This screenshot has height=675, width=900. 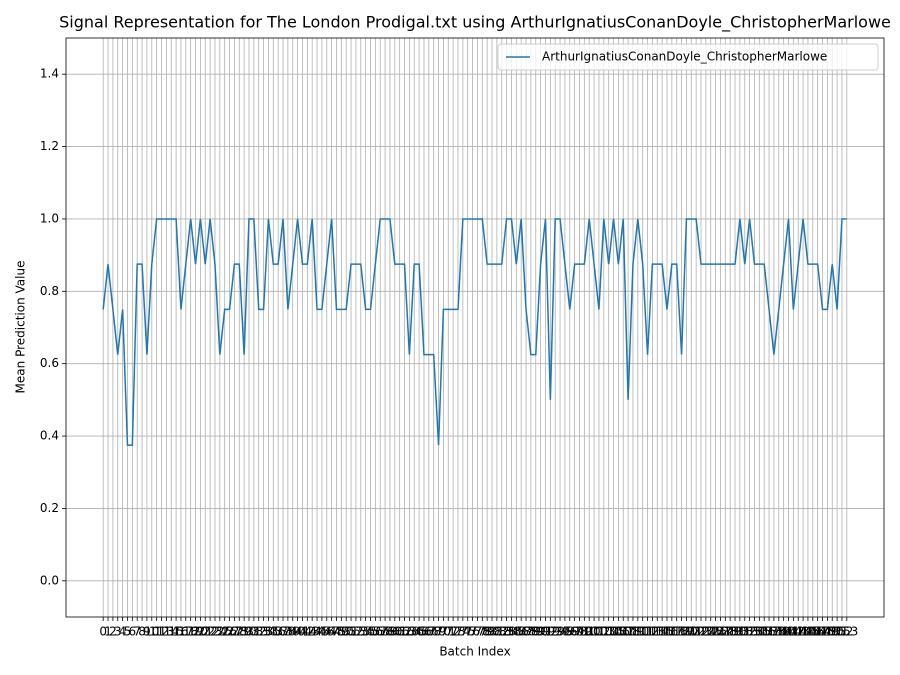 What do you see at coordinates (321, 632) in the screenshot?
I see `x-tick-label: 45` at bounding box center [321, 632].